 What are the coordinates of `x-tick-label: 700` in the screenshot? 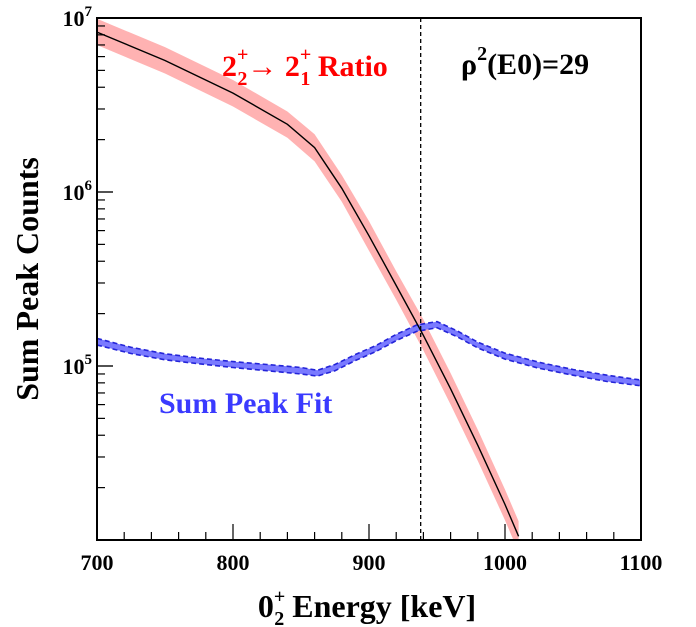 It's located at (97, 562).